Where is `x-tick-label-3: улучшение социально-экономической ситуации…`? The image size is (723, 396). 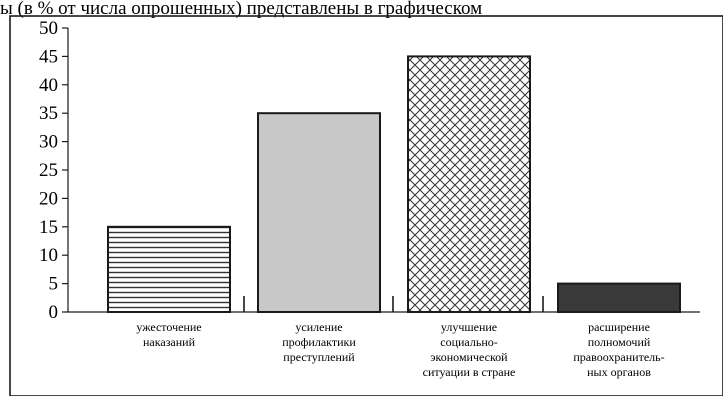
x-tick-label-3: улучшение социально-экономической ситуации… is located at coordinates (469, 349).